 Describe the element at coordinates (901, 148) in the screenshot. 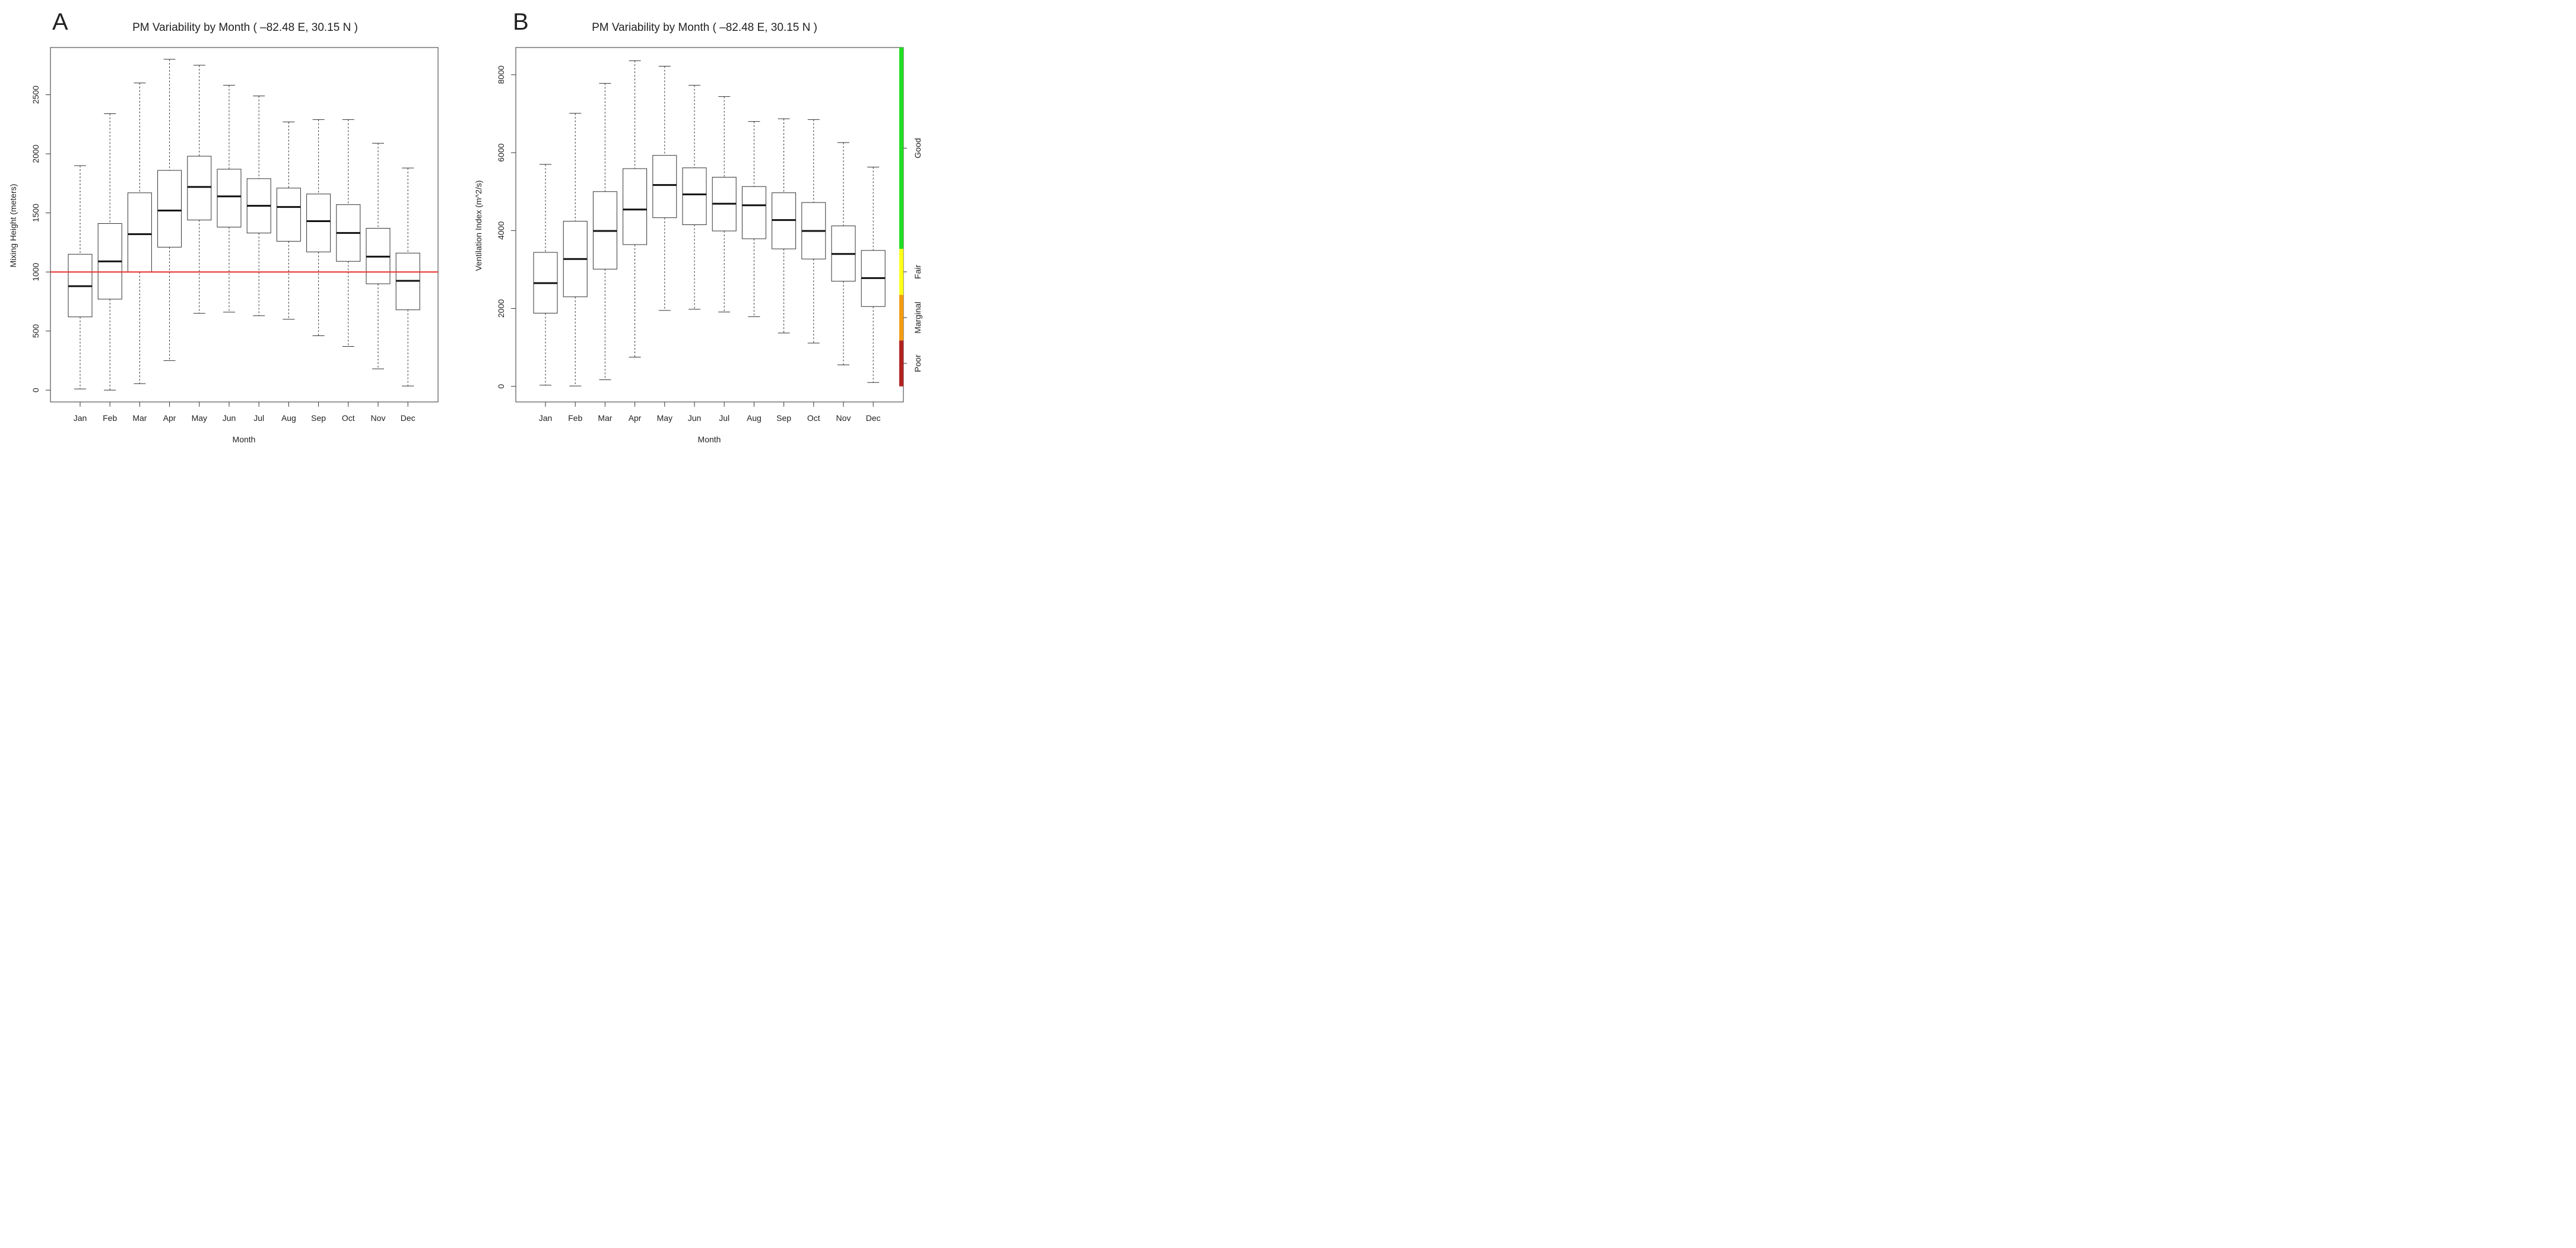

I see `band-good` at that location.